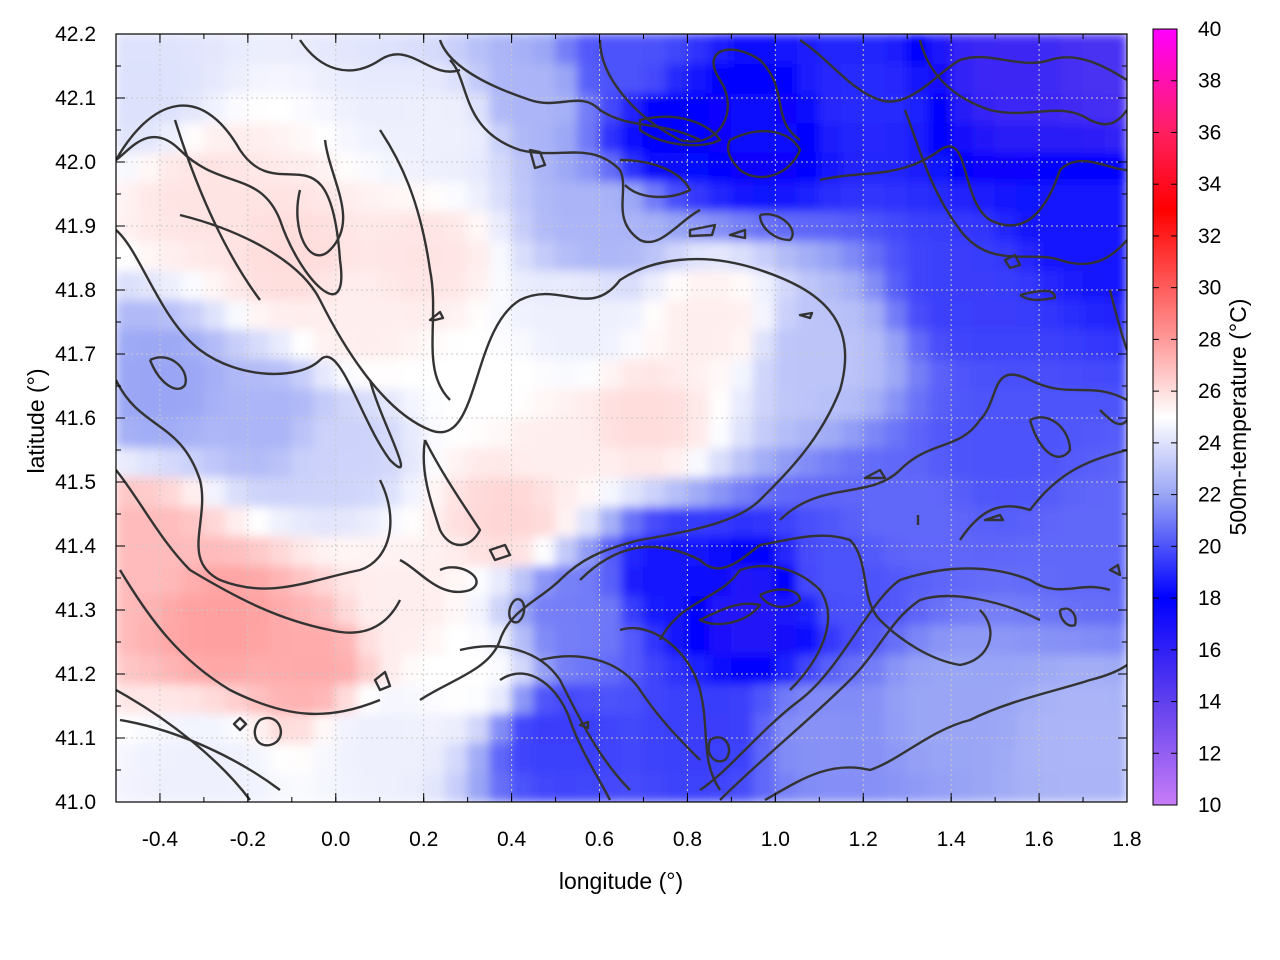 Image resolution: width=1280 pixels, height=960 pixels. Describe the element at coordinates (621, 881) in the screenshot. I see `x-axis-label: longitude (°)` at that location.